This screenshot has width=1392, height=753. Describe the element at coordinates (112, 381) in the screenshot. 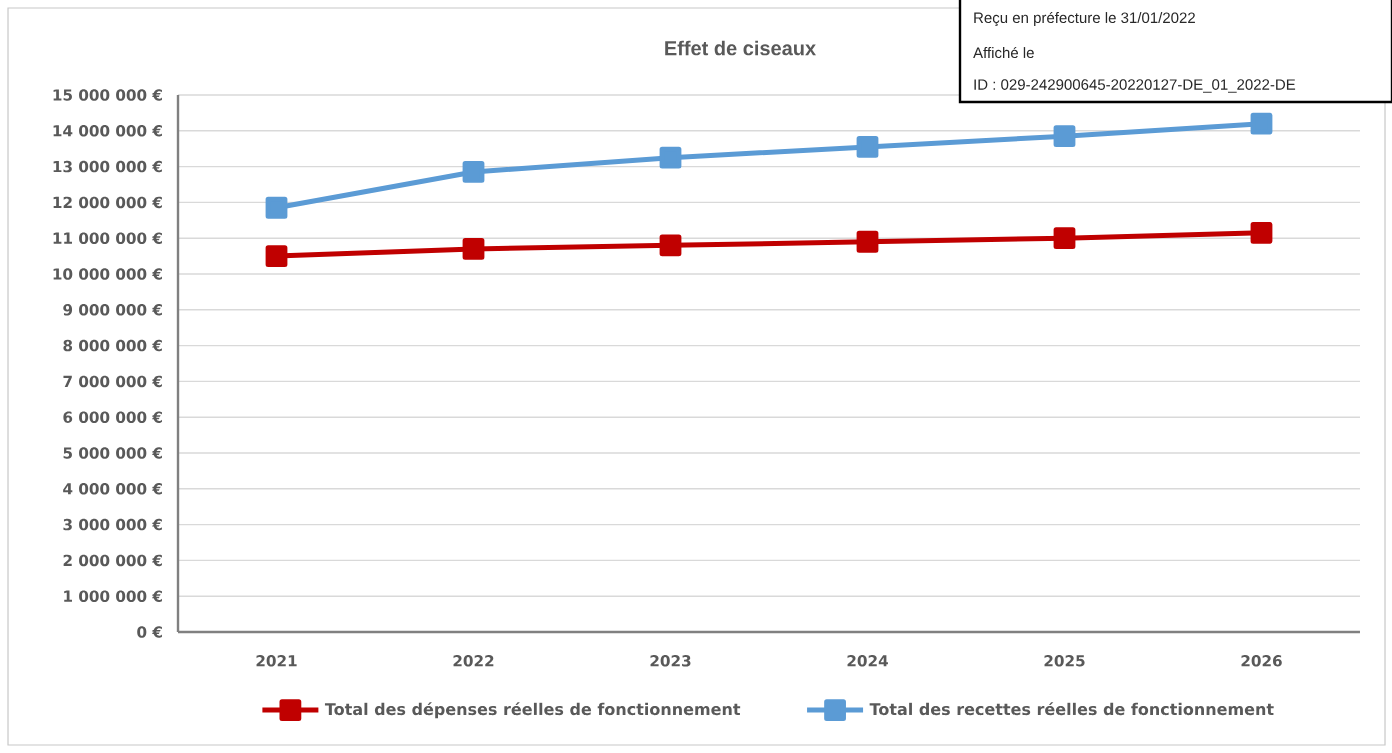

I see `y-tick-label: 7 000 000 €` at that location.